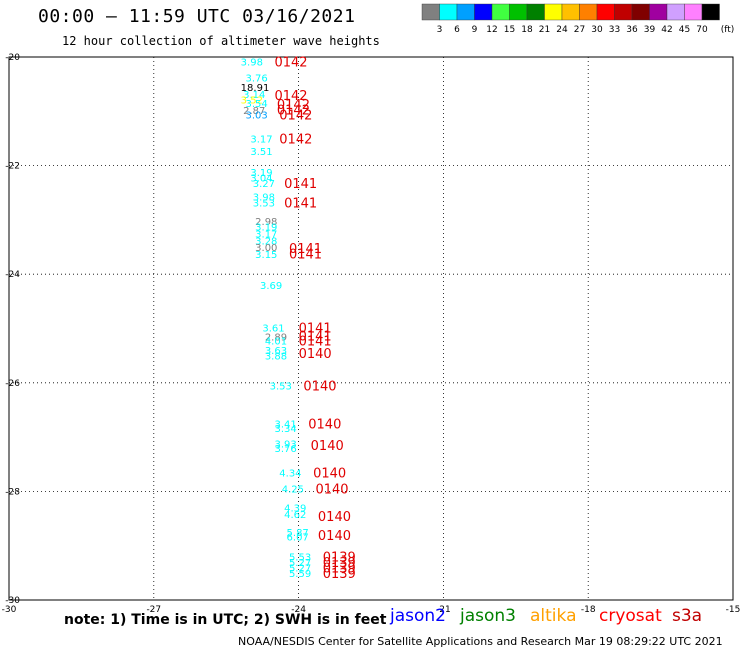 This screenshot has height=650, width=740. I want to click on legend-label: 70, so click(702, 30).